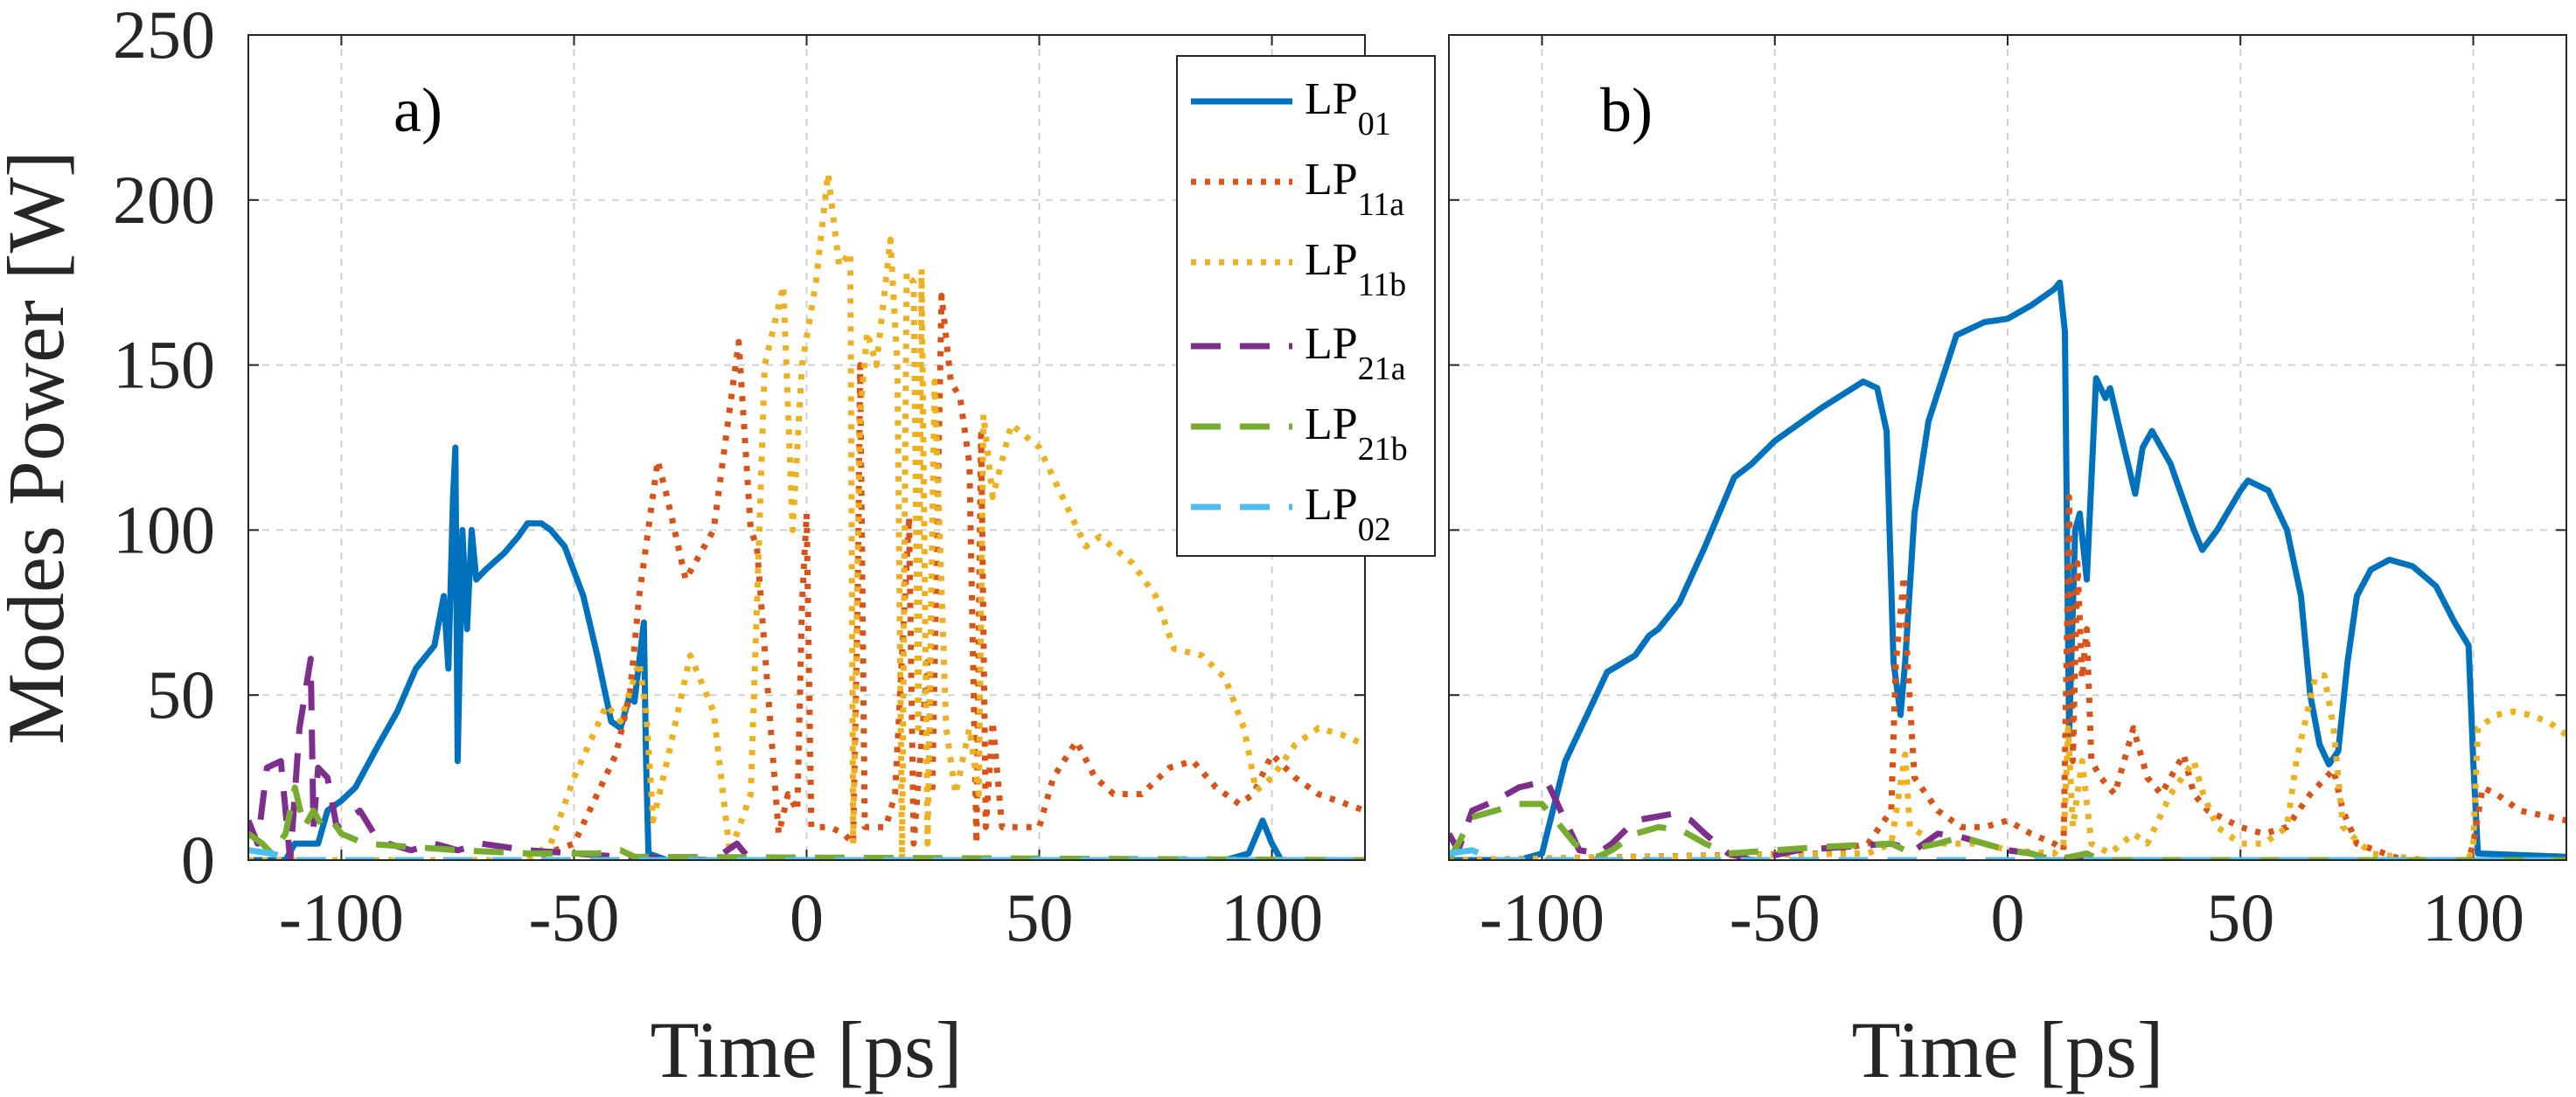 The width and height of the screenshot is (2576, 1097). Describe the element at coordinates (2008, 1050) in the screenshot. I see `x-axis-label-b: Time [ps]` at that location.